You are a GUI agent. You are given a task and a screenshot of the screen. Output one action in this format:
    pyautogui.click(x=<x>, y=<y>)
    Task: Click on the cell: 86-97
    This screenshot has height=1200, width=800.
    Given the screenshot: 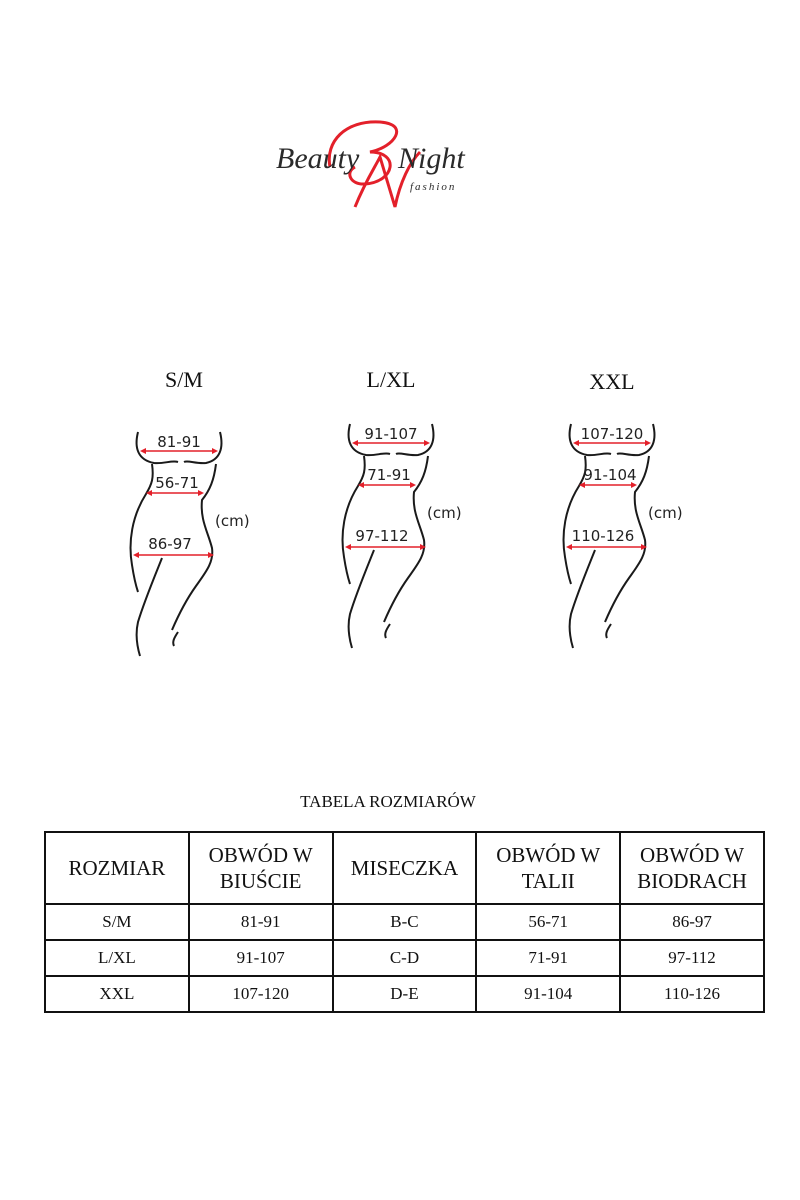 What is the action you would take?
    pyautogui.click(x=692, y=922)
    